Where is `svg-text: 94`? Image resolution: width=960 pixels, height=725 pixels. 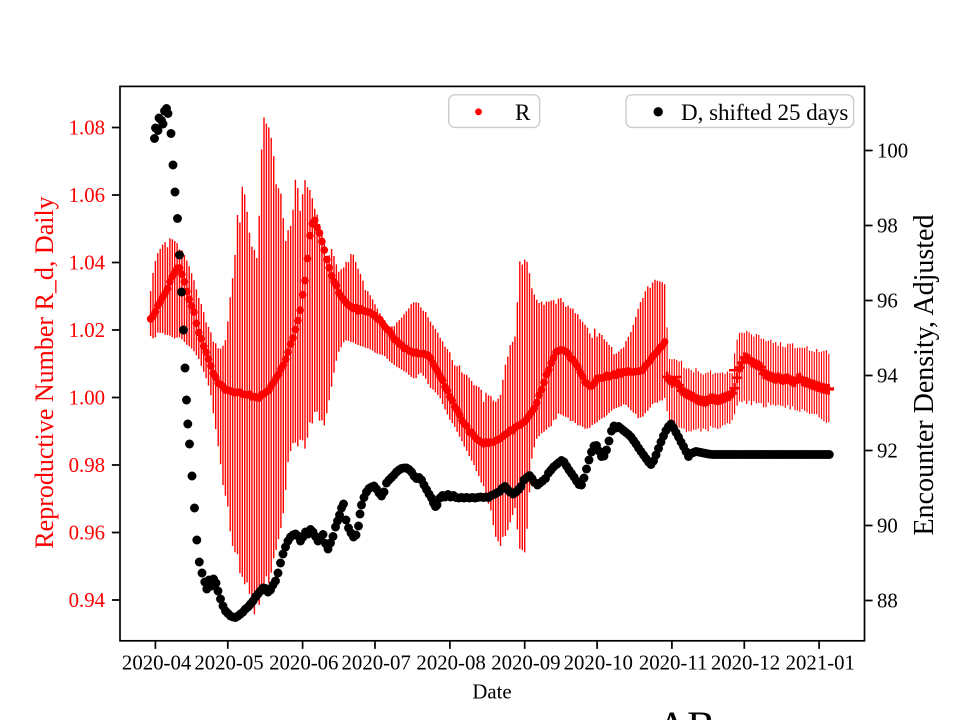 svg-text: 94 is located at coordinates (887, 376).